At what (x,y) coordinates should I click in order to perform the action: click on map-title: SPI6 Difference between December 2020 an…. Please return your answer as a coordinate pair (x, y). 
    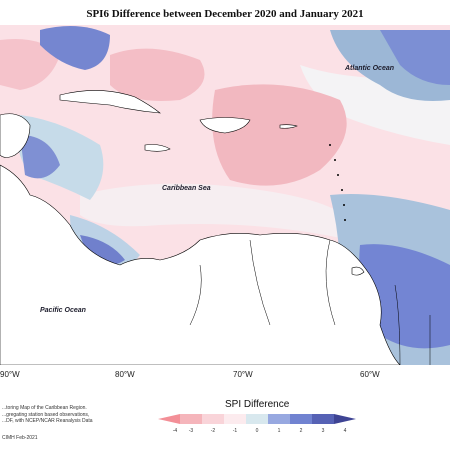
    Looking at the image, I should click on (225, 14).